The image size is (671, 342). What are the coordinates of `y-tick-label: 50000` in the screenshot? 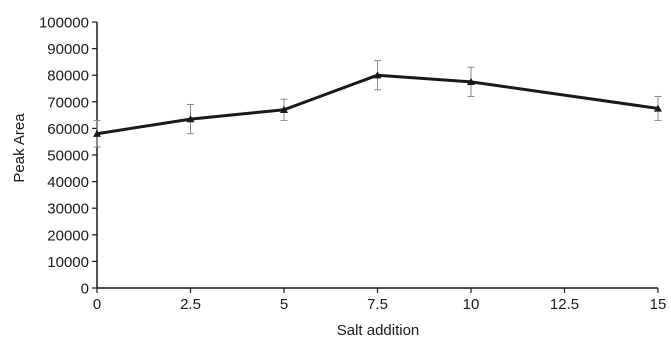 It's located at (68, 156).